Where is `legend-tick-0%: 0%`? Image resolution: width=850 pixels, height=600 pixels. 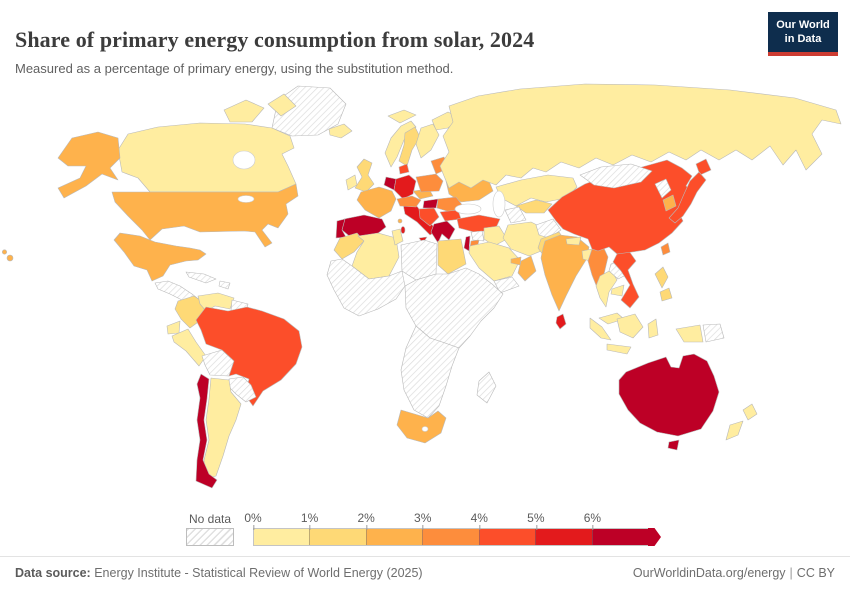
legend-tick-0%: 0% is located at coordinates (253, 520).